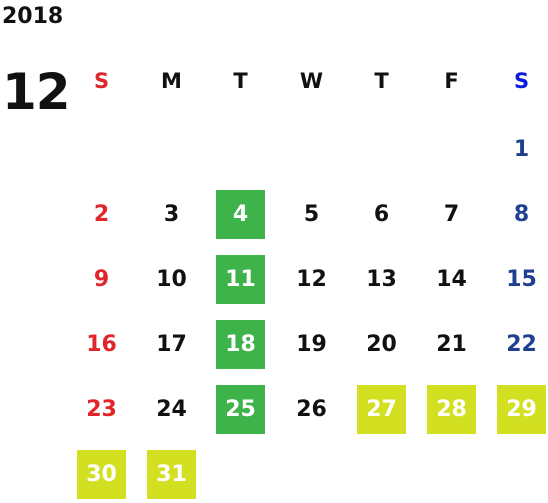 The image size is (548, 503). I want to click on calendar-day-25: 25, so click(240, 409).